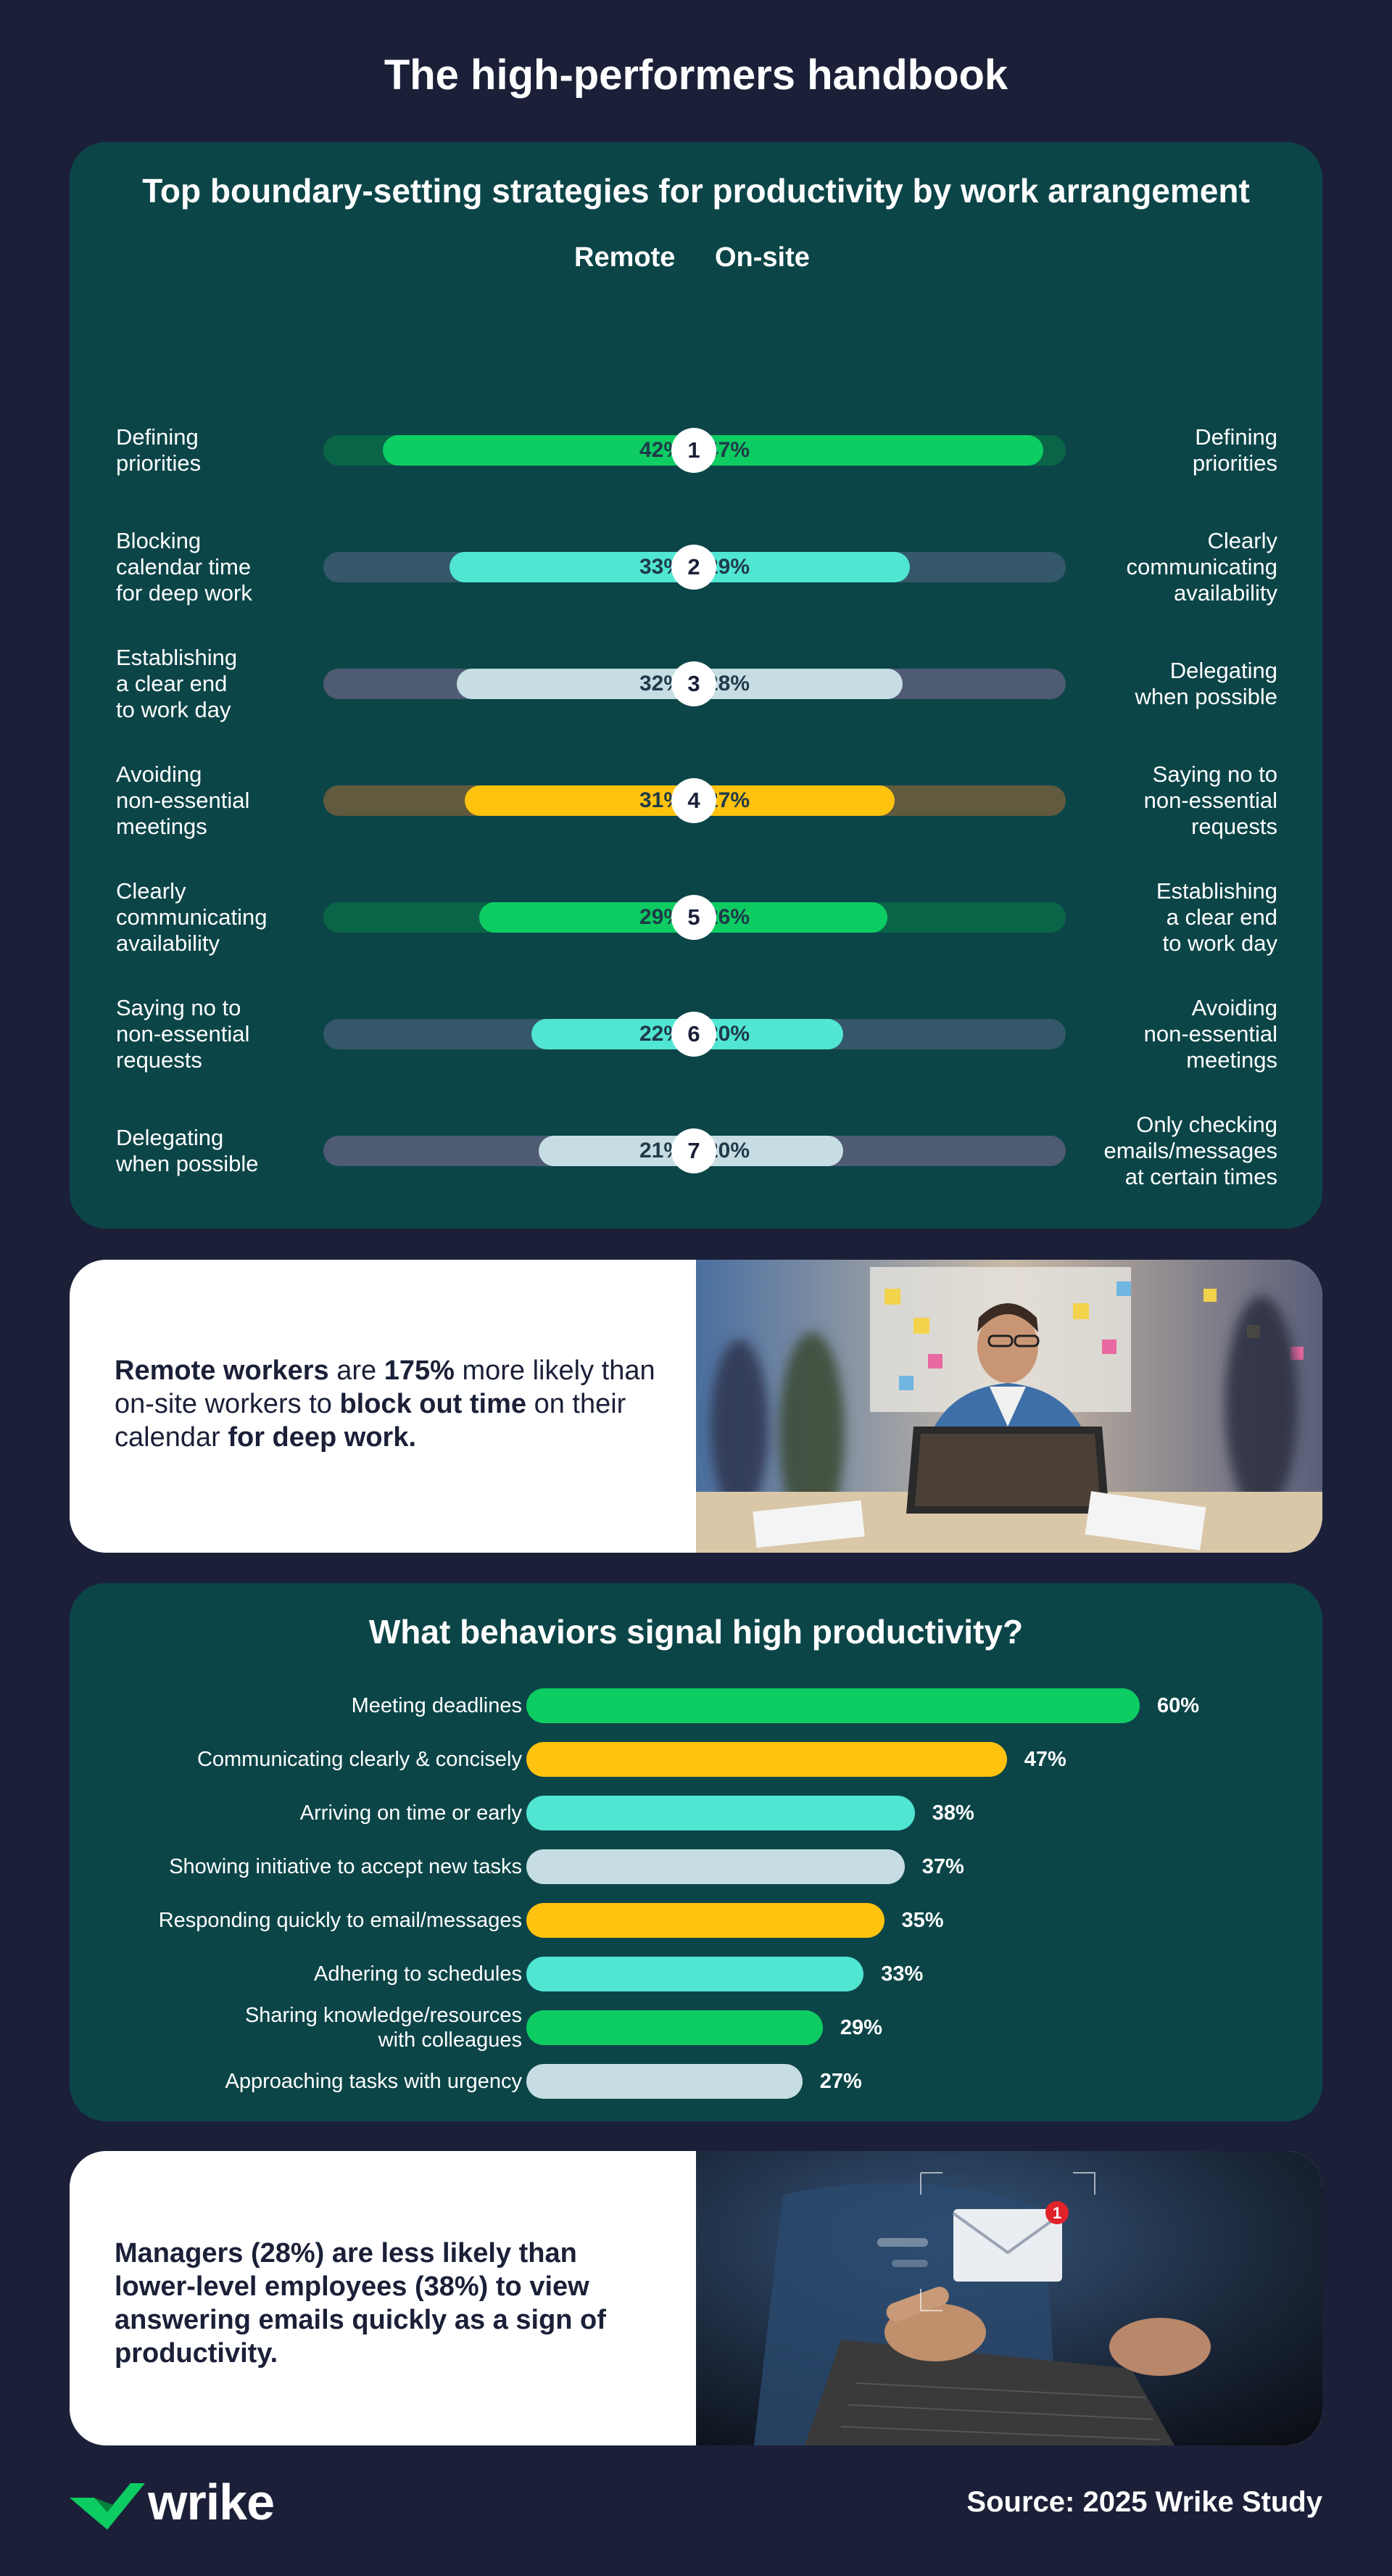 Image resolution: width=1392 pixels, height=2576 pixels. Describe the element at coordinates (356, 1370) in the screenshot. I see `callout-segment: are` at that location.